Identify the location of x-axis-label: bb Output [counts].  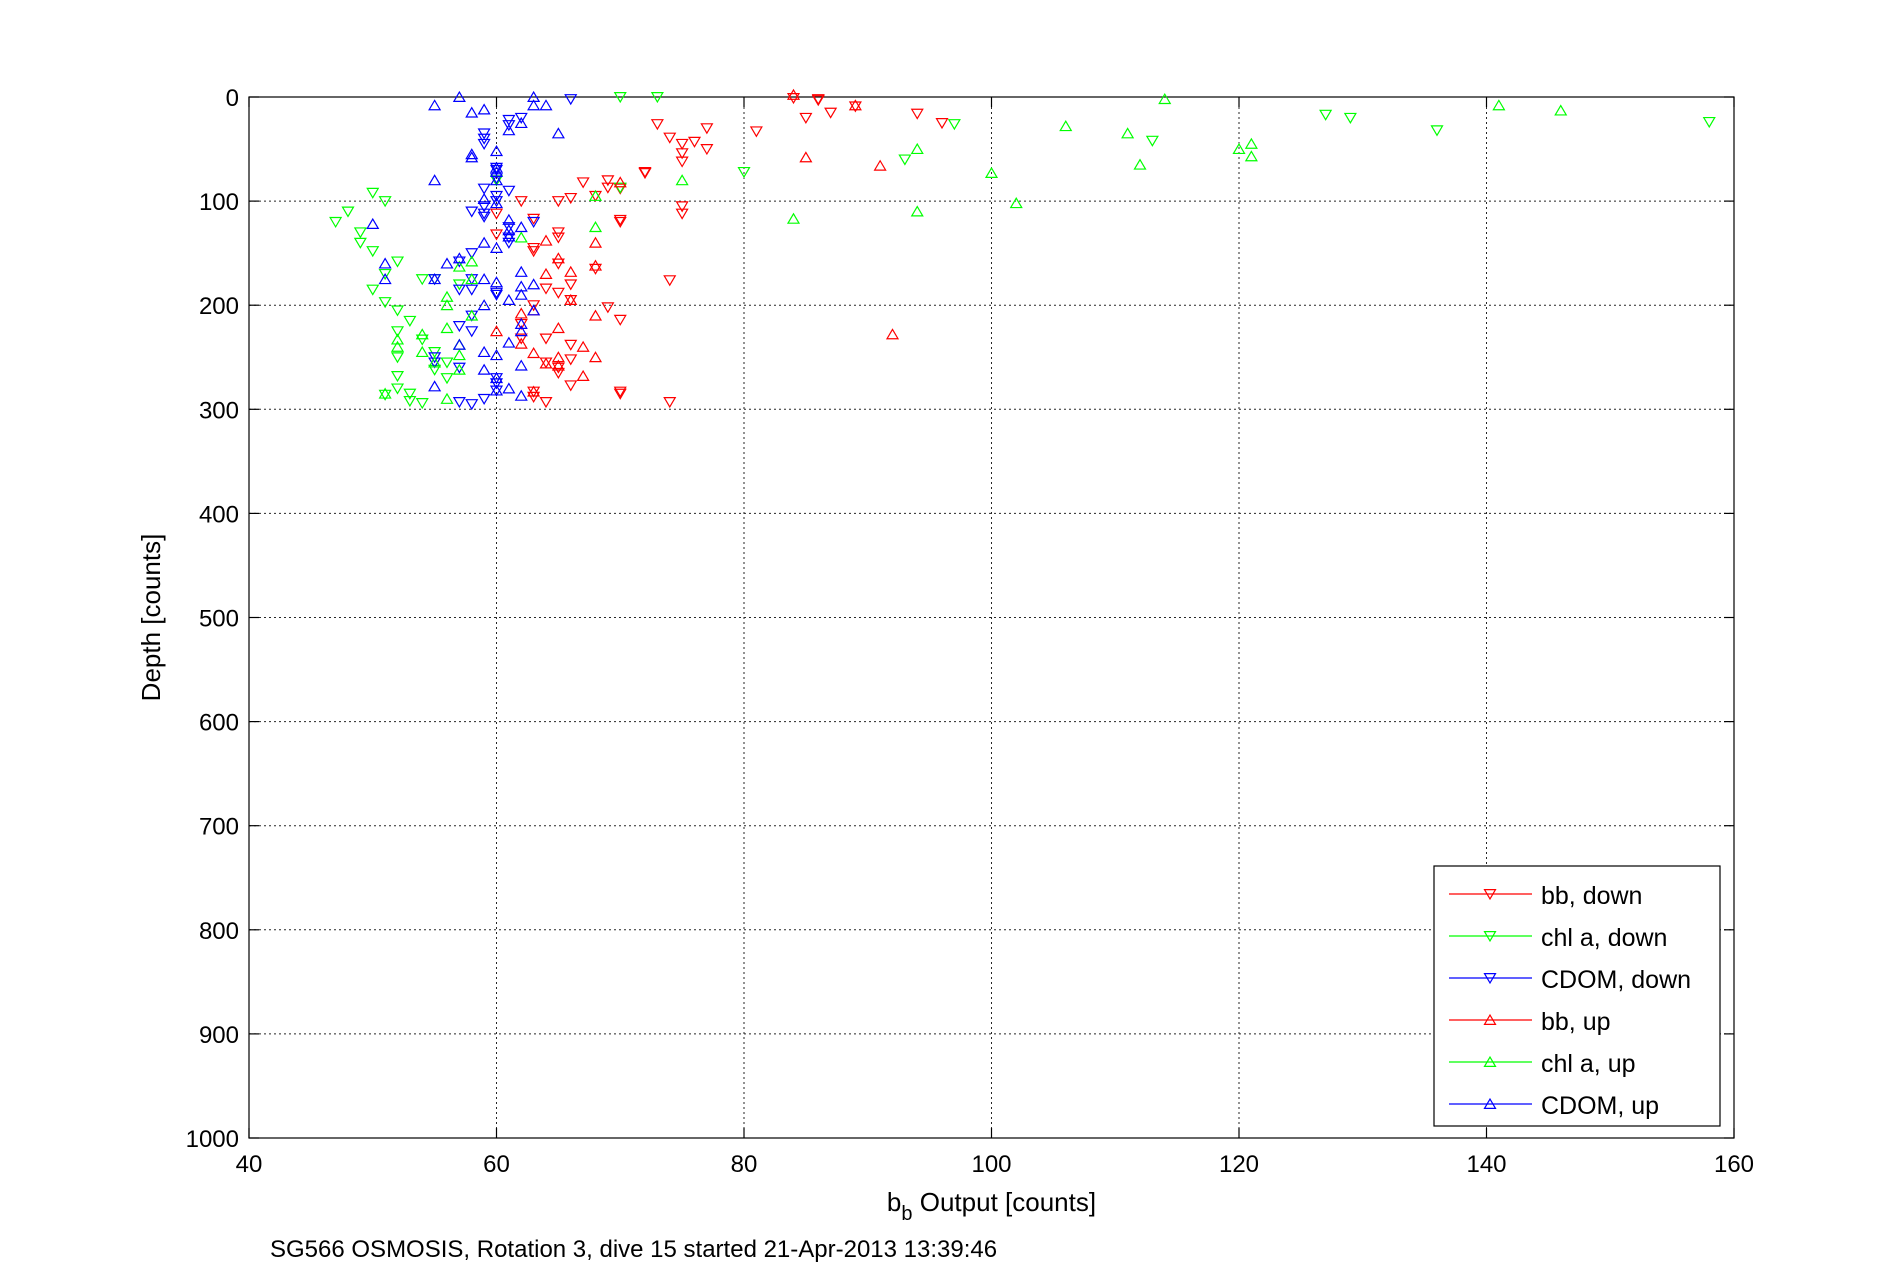
(991, 1206).